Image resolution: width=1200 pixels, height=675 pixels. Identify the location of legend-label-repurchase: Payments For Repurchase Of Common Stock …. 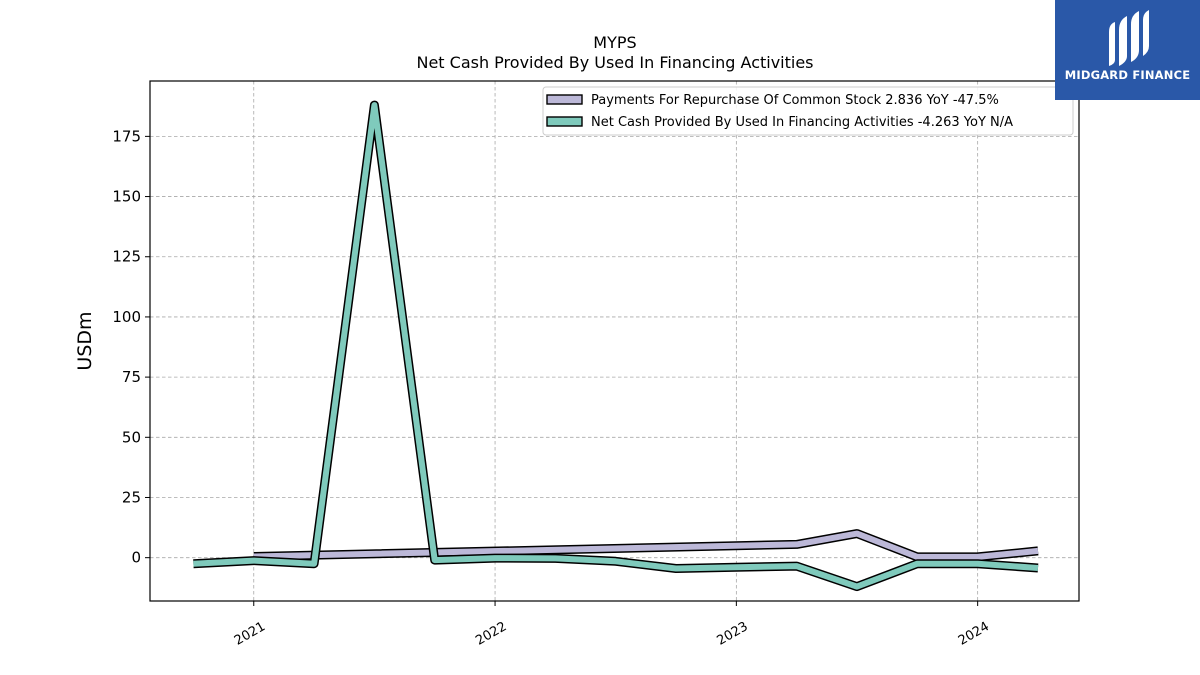
(795, 100).